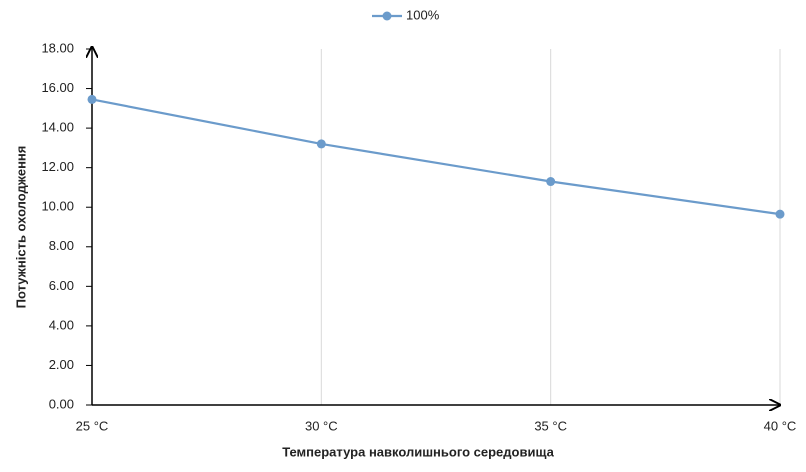 This screenshot has height=472, width=806. What do you see at coordinates (57, 166) in the screenshot?
I see `y-tick-label: 12.00` at bounding box center [57, 166].